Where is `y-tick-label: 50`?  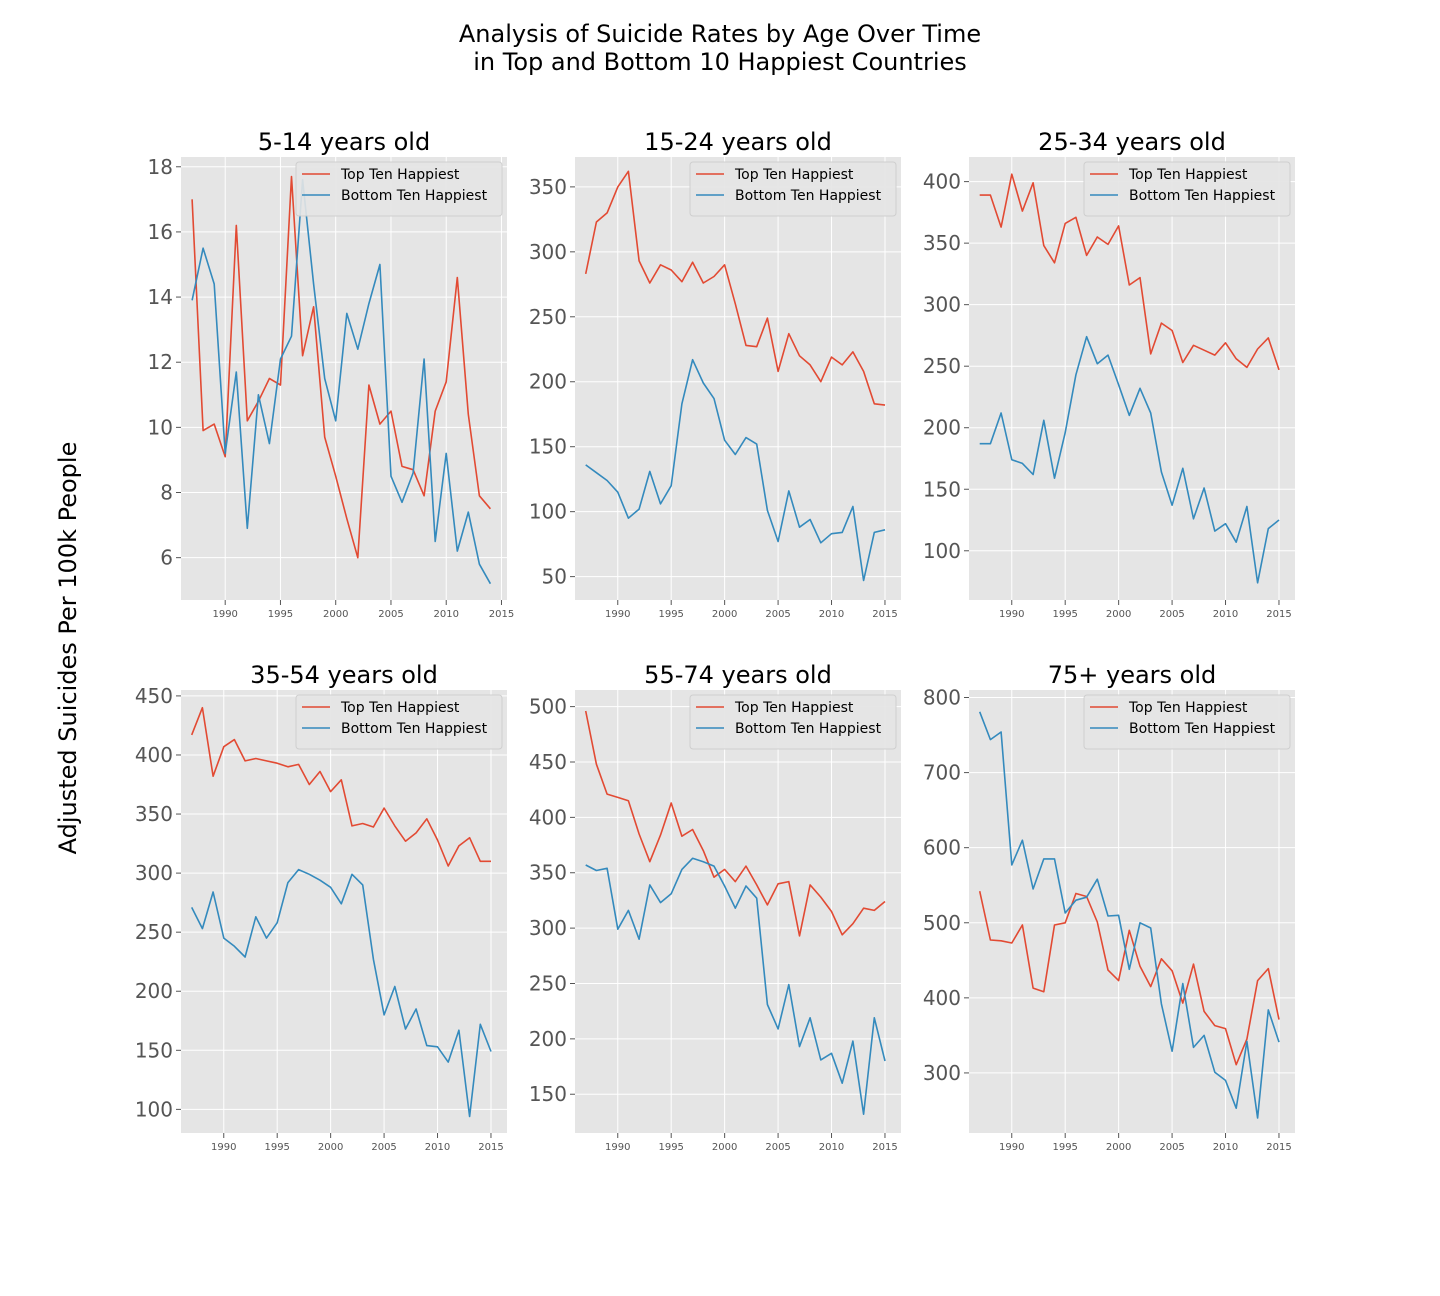
y-tick-label: 50 is located at coordinates (554, 577).